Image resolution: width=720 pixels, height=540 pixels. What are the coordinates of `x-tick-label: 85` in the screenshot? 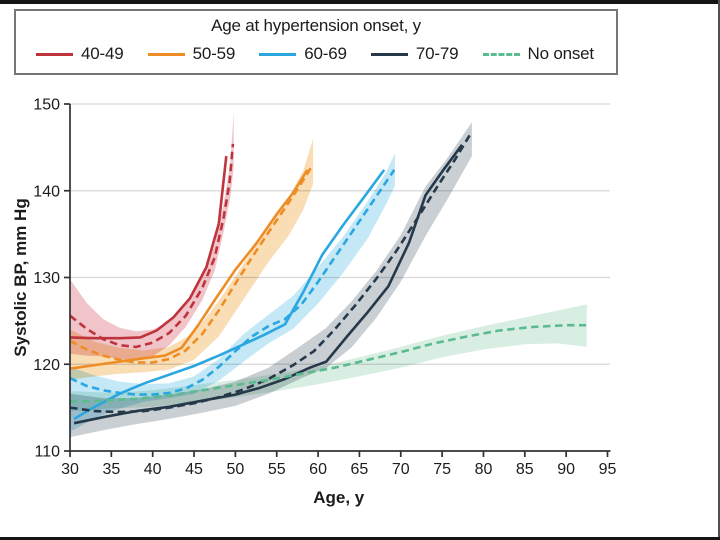 It's located at (525, 469).